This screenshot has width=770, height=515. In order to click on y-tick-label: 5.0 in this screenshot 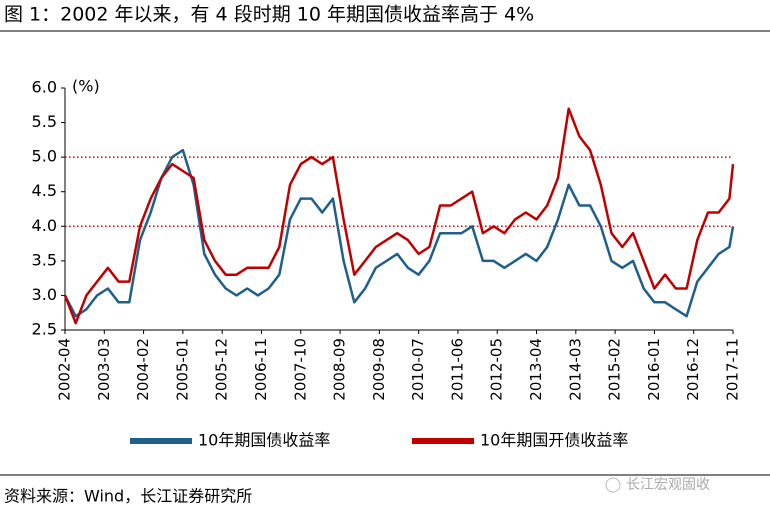, I will do `click(44, 156)`.